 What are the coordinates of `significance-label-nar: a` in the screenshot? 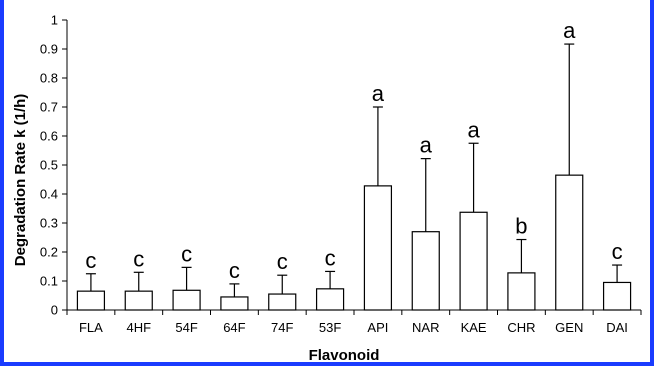 It's located at (426, 145).